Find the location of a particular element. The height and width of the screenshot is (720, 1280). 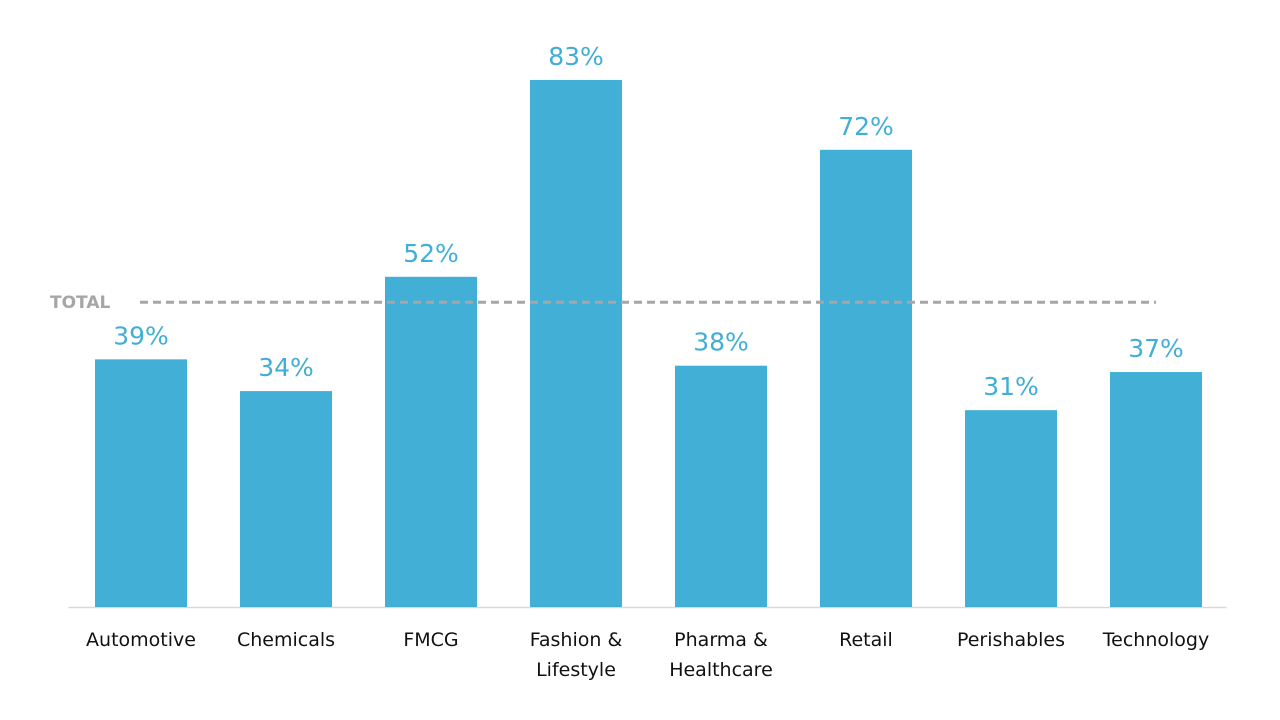

value-label: 39% is located at coordinates (141, 335).